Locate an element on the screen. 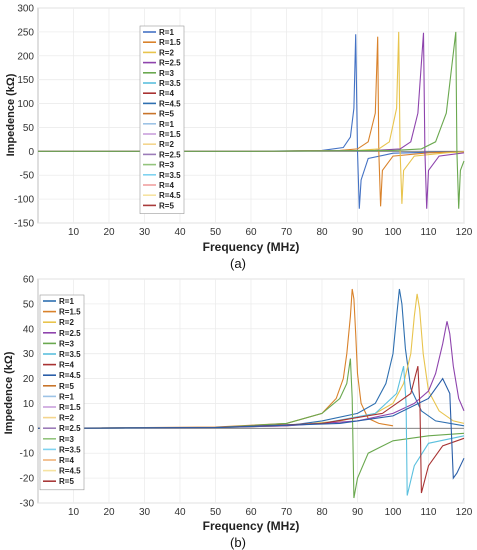  y-axis-label-a: Impedence (kΩ) is located at coordinates (11, 114).